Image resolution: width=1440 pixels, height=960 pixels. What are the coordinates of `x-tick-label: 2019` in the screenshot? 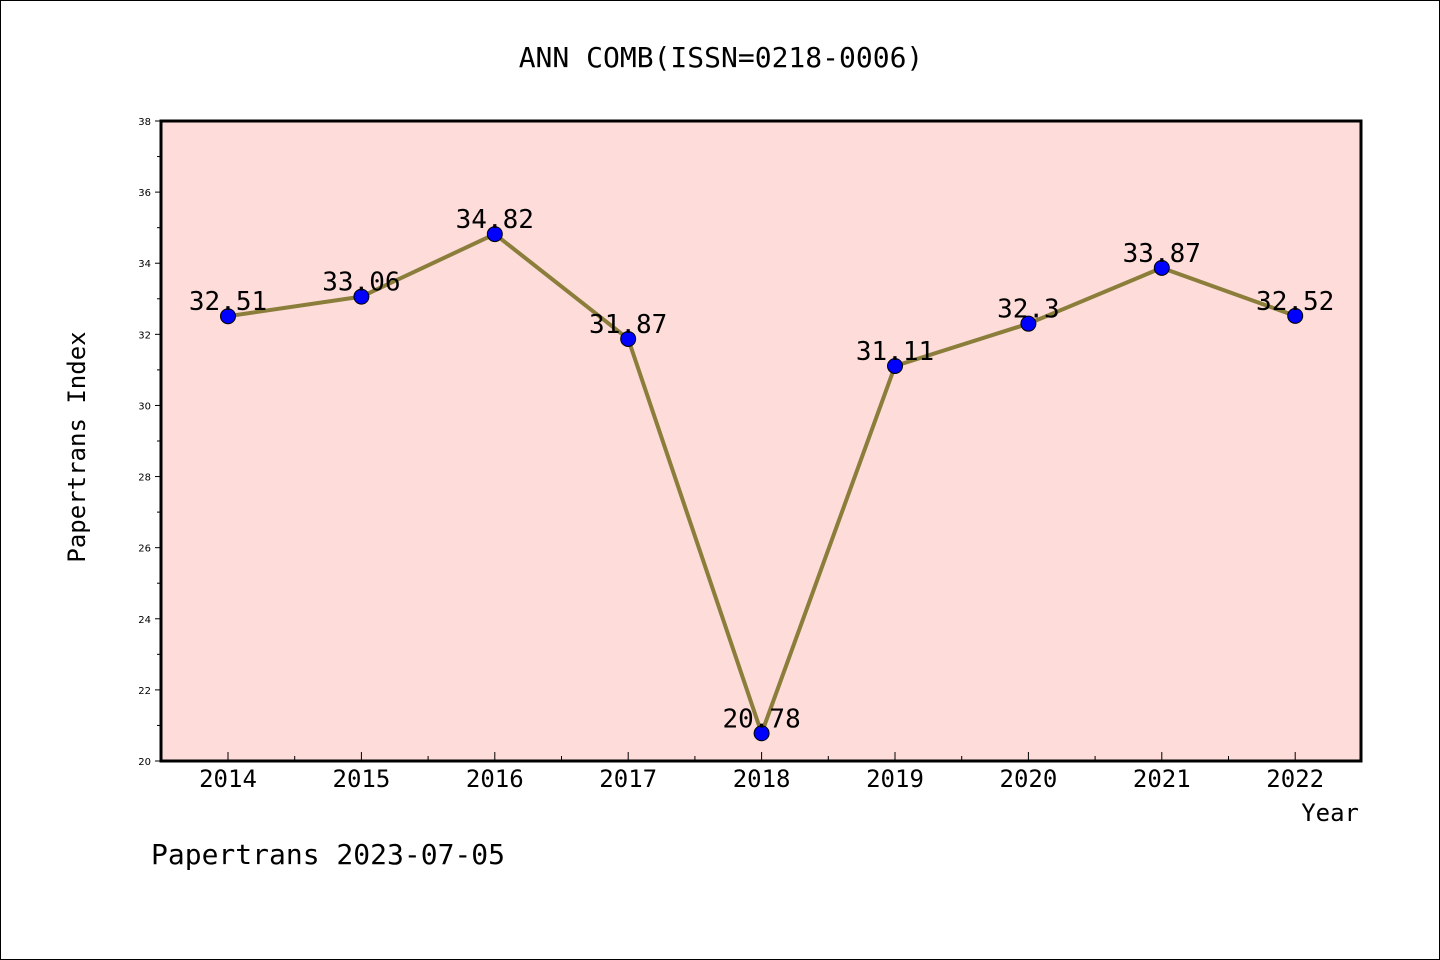 It's located at (895, 779).